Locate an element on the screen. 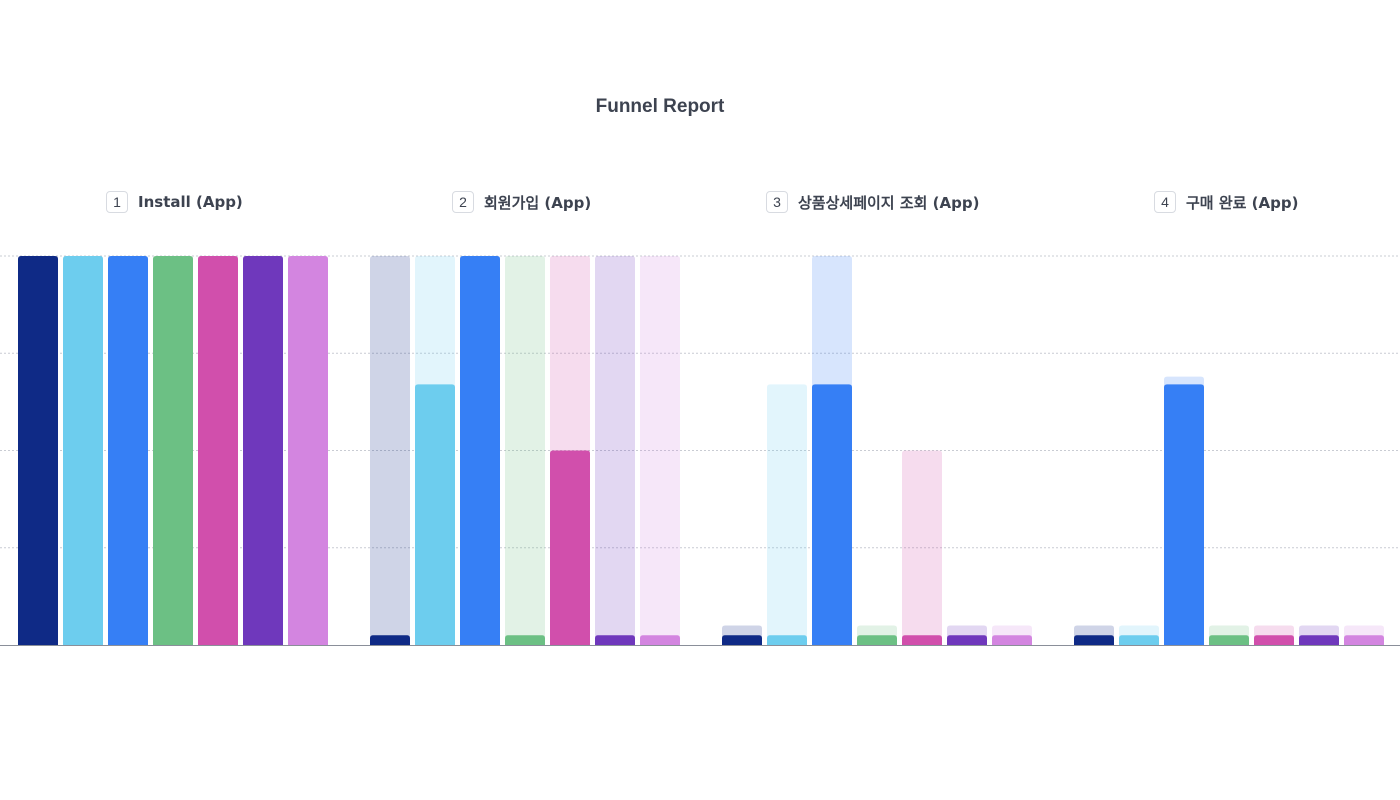  step-header-2: 2 회원가입 (App) is located at coordinates (521, 202).